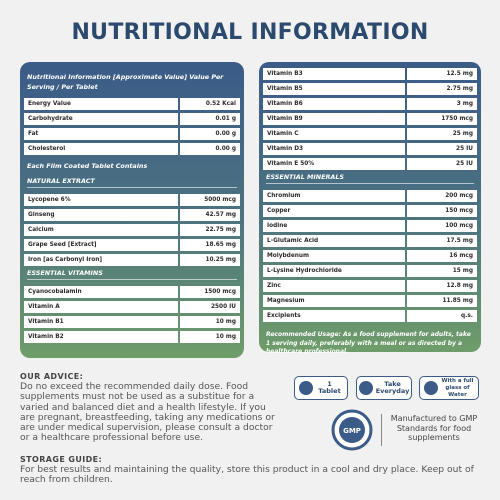 Image resolution: width=500 pixels, height=500 pixels. I want to click on nutrient-name: Excipients, so click(334, 316).